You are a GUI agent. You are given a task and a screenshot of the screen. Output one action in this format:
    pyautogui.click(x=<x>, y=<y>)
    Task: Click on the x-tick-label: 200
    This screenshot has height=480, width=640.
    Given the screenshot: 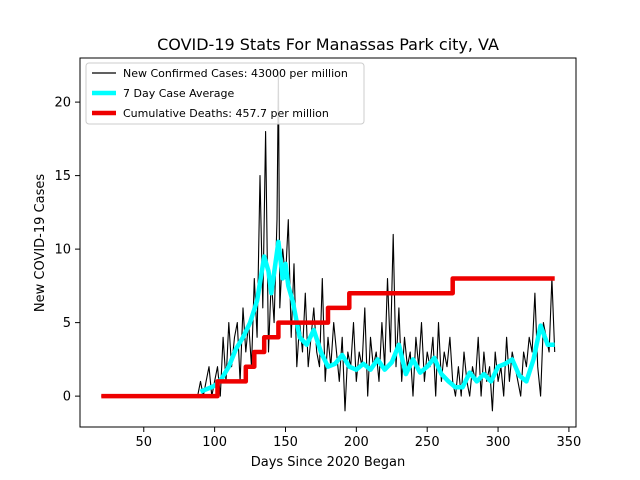 What is the action you would take?
    pyautogui.click(x=356, y=442)
    